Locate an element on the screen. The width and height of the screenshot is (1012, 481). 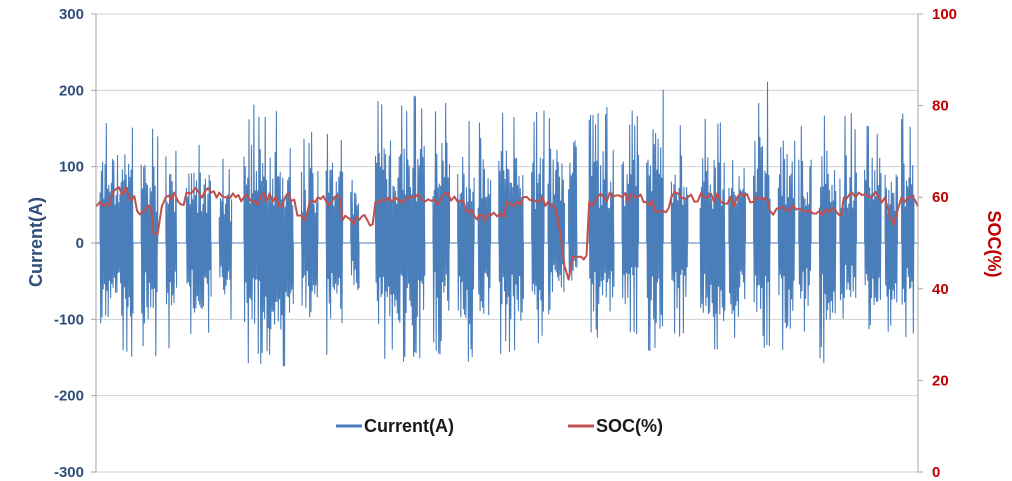
right-axis-ticks: 0 20 40 60 80 100 is located at coordinates (937, 243).